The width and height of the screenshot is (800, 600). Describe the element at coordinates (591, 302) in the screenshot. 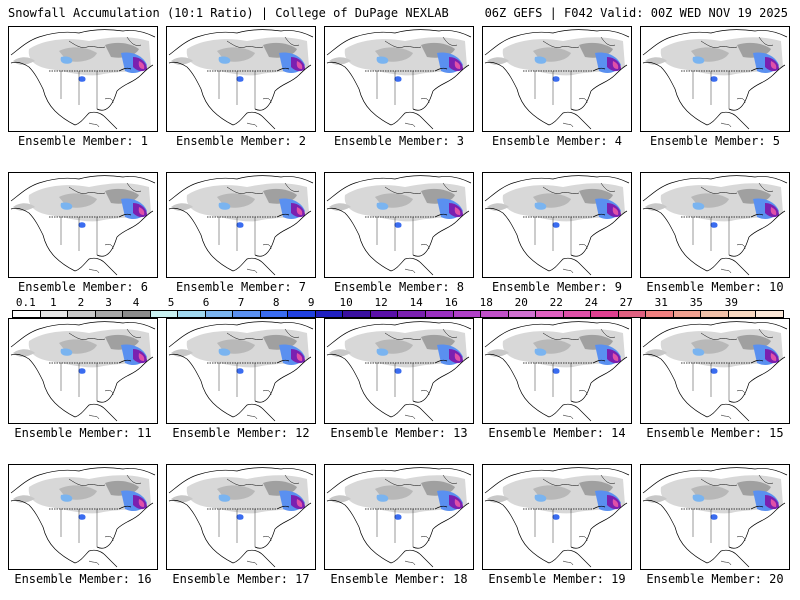

I see `colorbar-tick-label: 24` at that location.